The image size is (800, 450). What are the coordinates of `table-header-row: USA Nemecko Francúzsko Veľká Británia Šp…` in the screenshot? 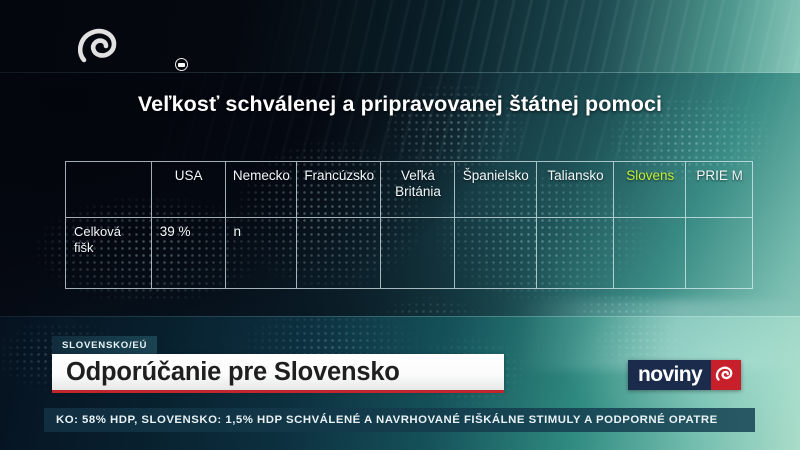 It's located at (409, 190).